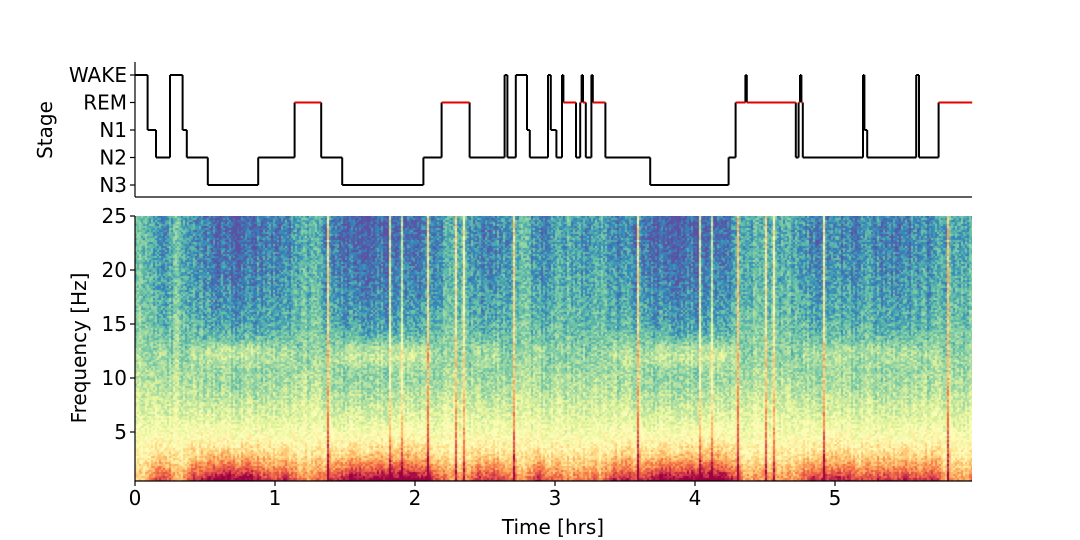  What do you see at coordinates (135, 498) in the screenshot?
I see `spectrogram-xtick-label: 0` at bounding box center [135, 498].